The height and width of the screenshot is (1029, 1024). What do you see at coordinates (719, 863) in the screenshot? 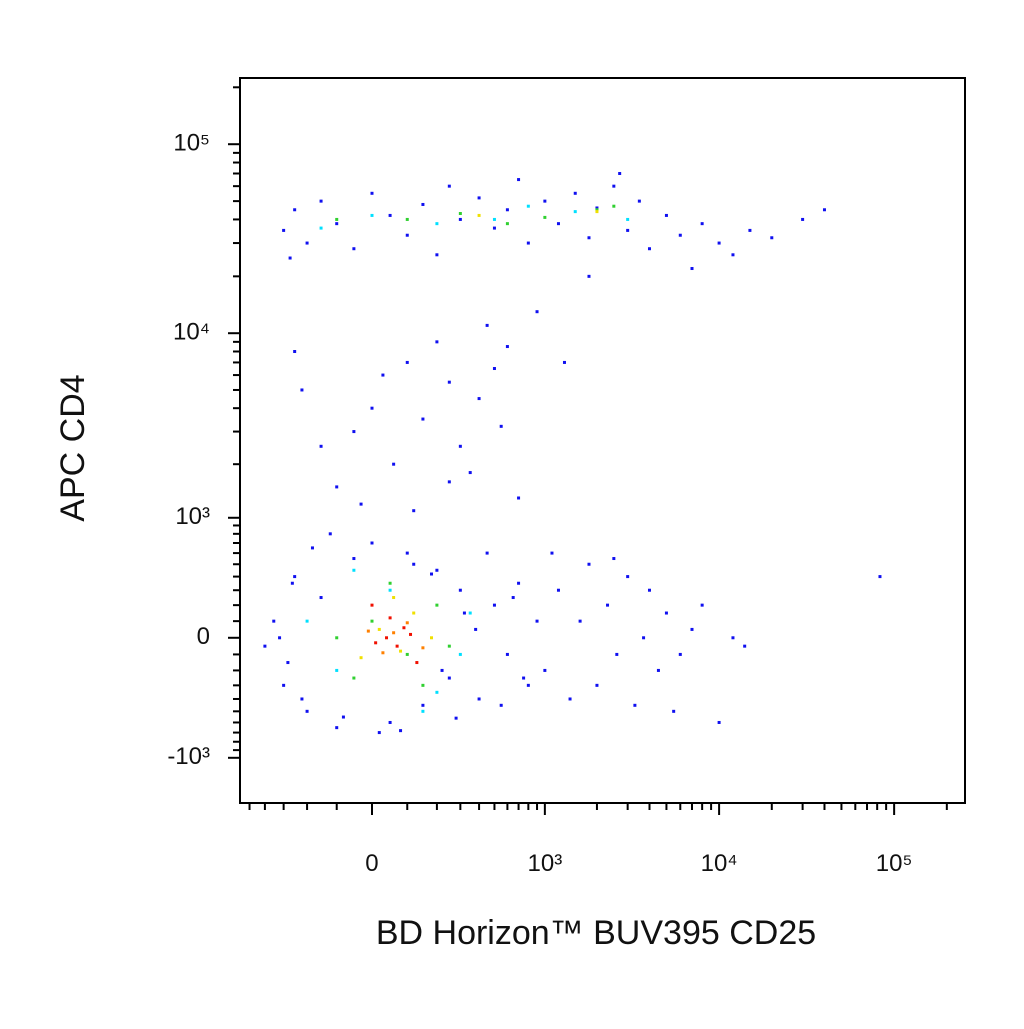
I see `x-tick-label: 10⁴` at bounding box center [719, 863].